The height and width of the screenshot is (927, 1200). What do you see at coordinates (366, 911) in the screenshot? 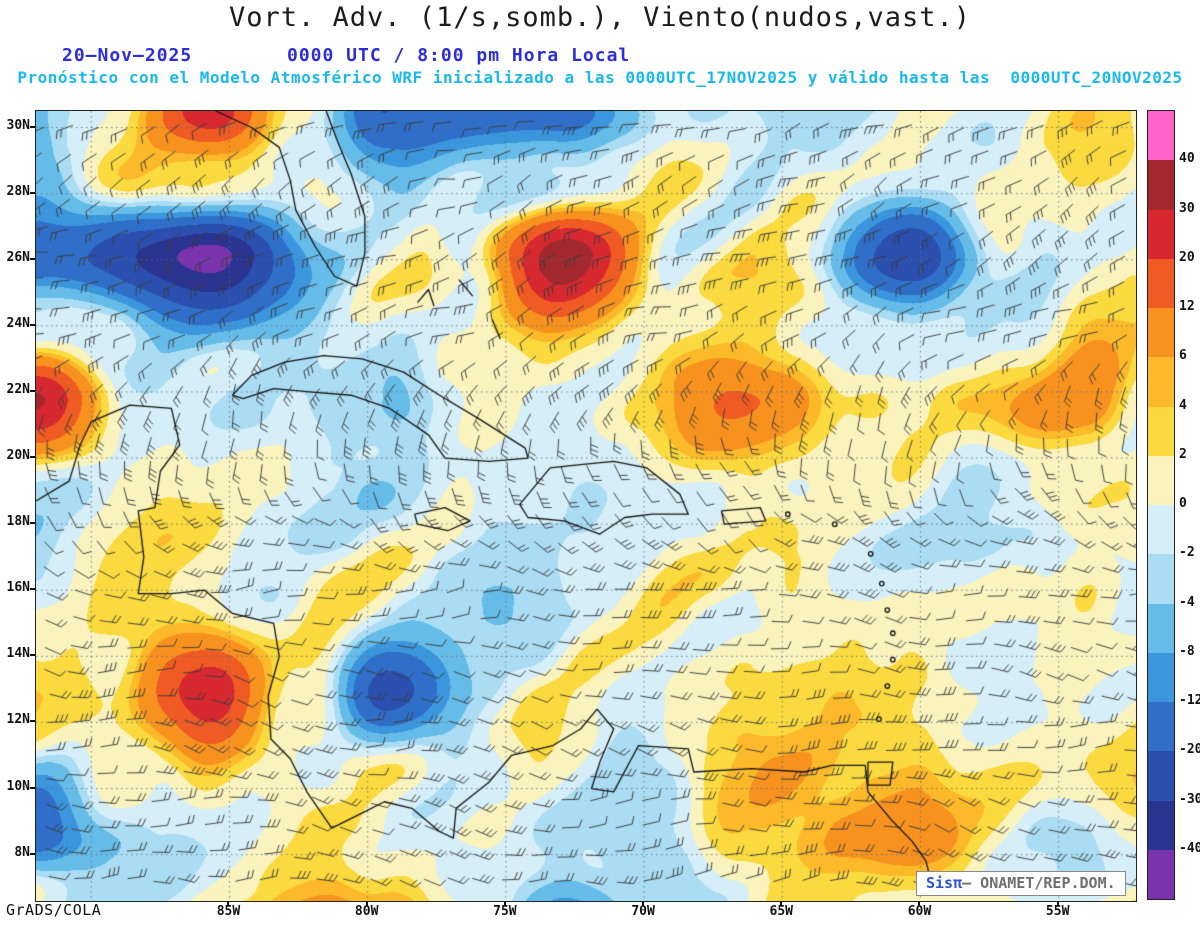
I see `lon-label: 80W` at bounding box center [366, 911].